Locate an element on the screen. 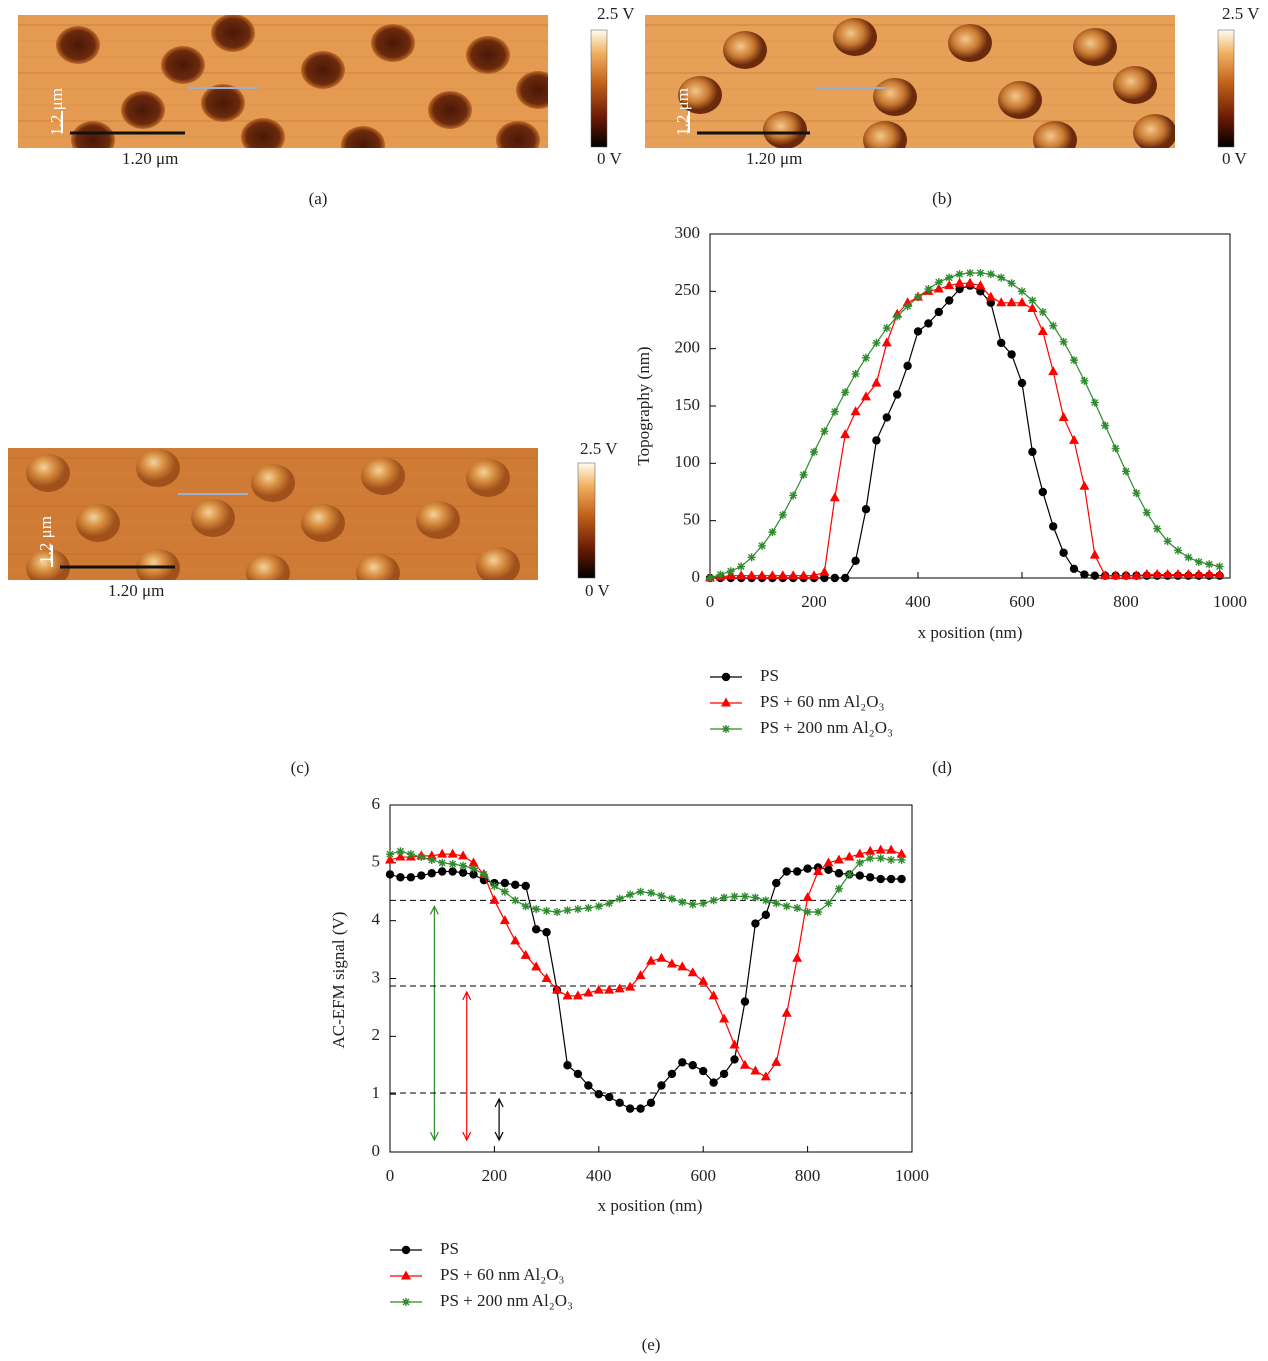  y-tick-label: 50 is located at coordinates (691, 519).